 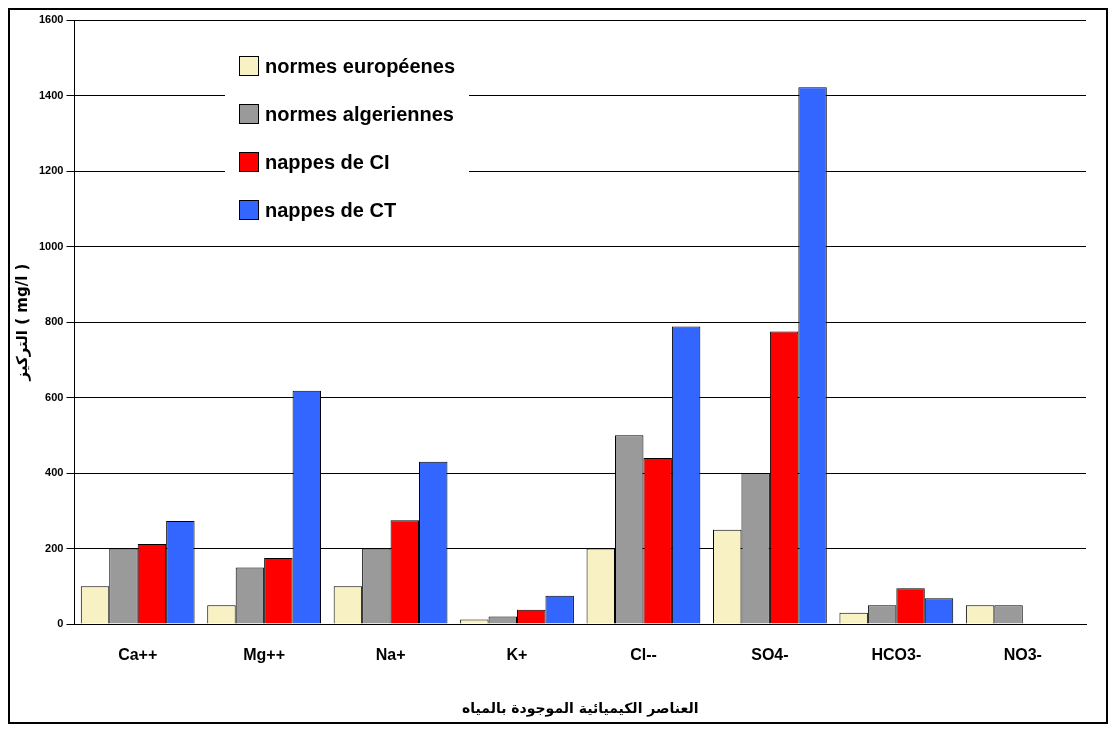 I want to click on x-tick-label: HCO3-, so click(x=896, y=655).